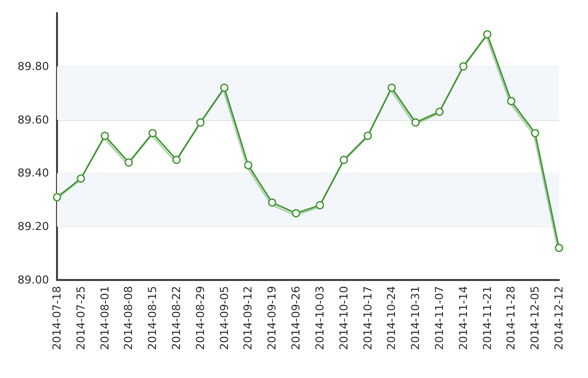 Image resolution: width=588 pixels, height=378 pixels. Describe the element at coordinates (272, 318) in the screenshot. I see `x-tick-label: 2014-09-19` at that location.